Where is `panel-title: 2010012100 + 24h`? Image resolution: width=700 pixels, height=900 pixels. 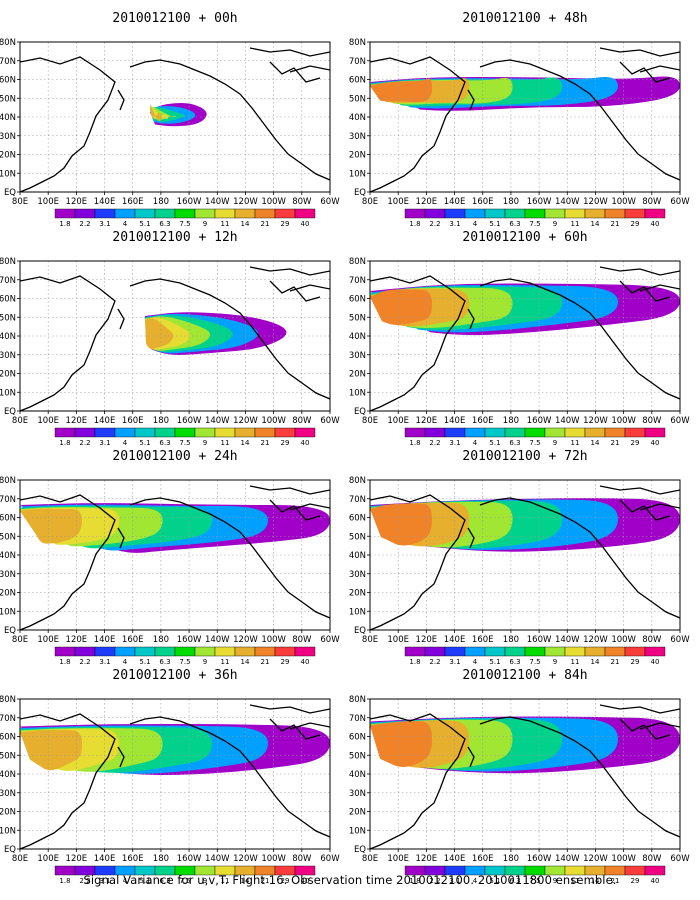 panel-title: 2010012100 + 24h is located at coordinates (174, 456).